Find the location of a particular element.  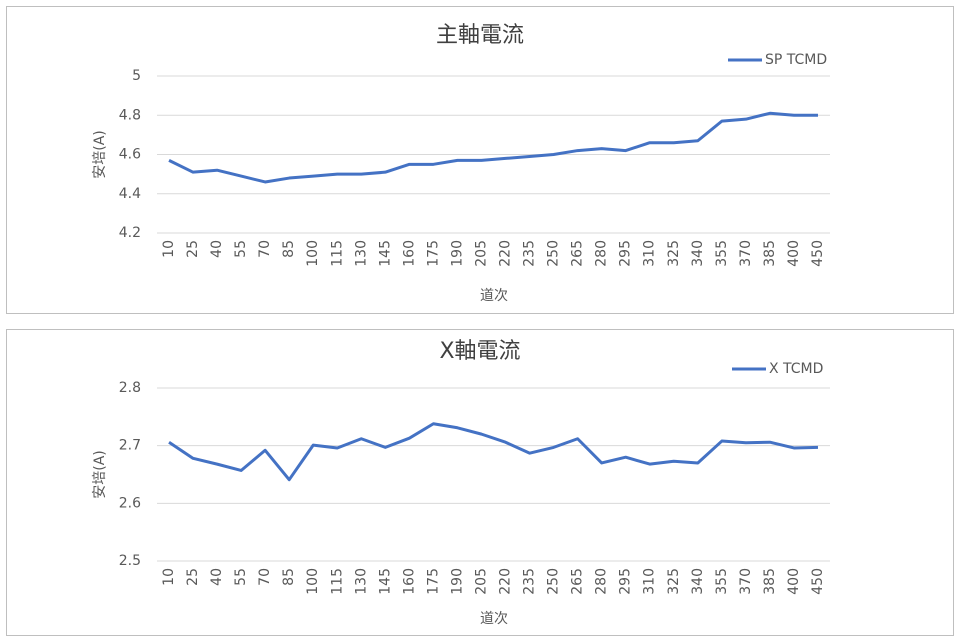

chart-title: 主軸電流 is located at coordinates (480, 35).